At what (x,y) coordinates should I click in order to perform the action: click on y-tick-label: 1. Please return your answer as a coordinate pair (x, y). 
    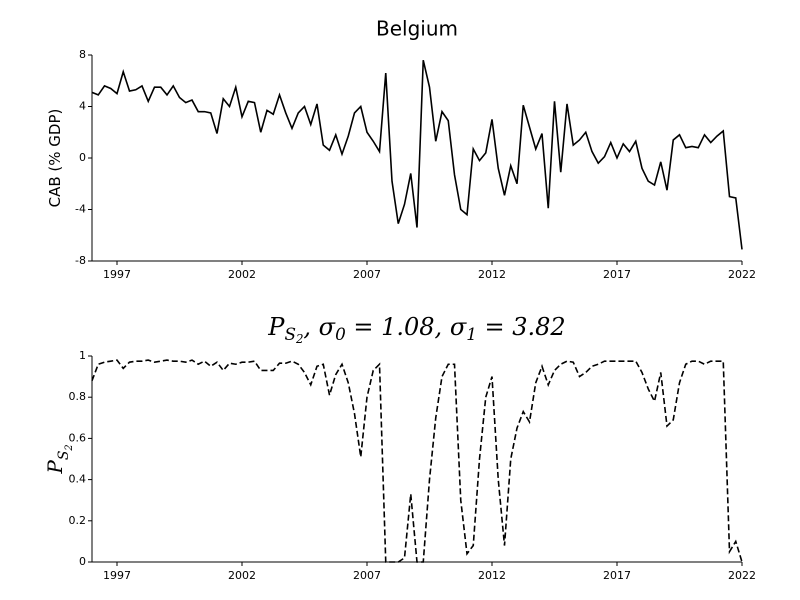
    Looking at the image, I should click on (82, 355).